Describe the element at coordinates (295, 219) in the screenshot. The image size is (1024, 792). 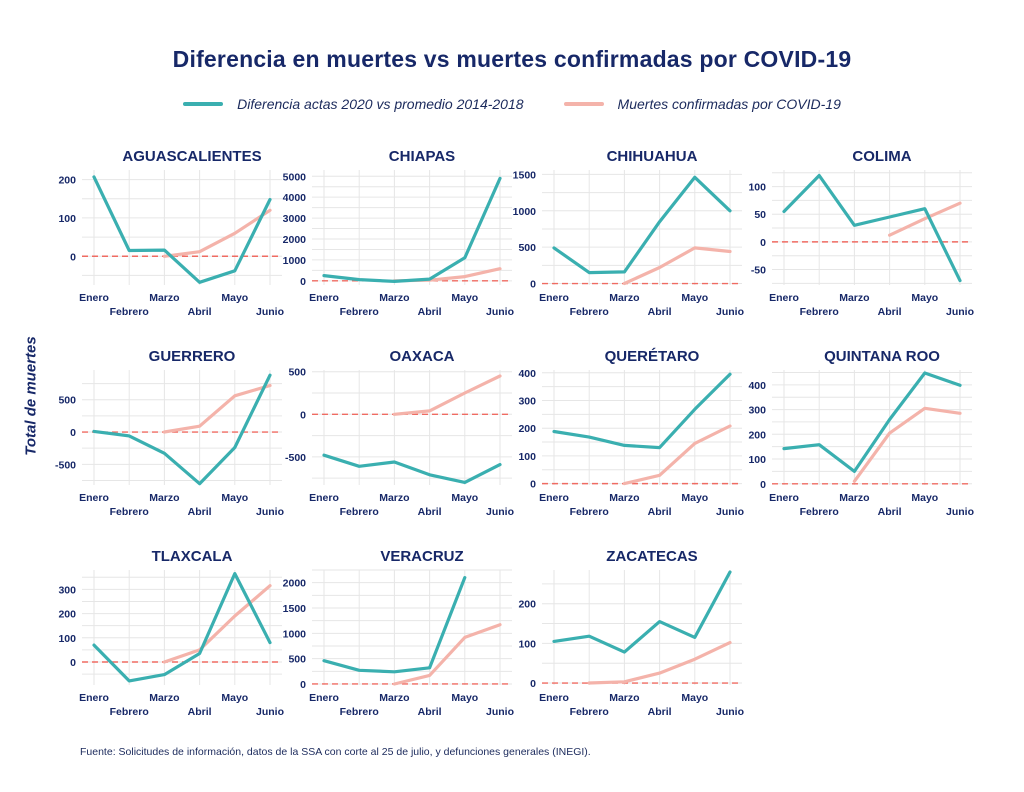
I see `y-tick-label: 3000` at that location.